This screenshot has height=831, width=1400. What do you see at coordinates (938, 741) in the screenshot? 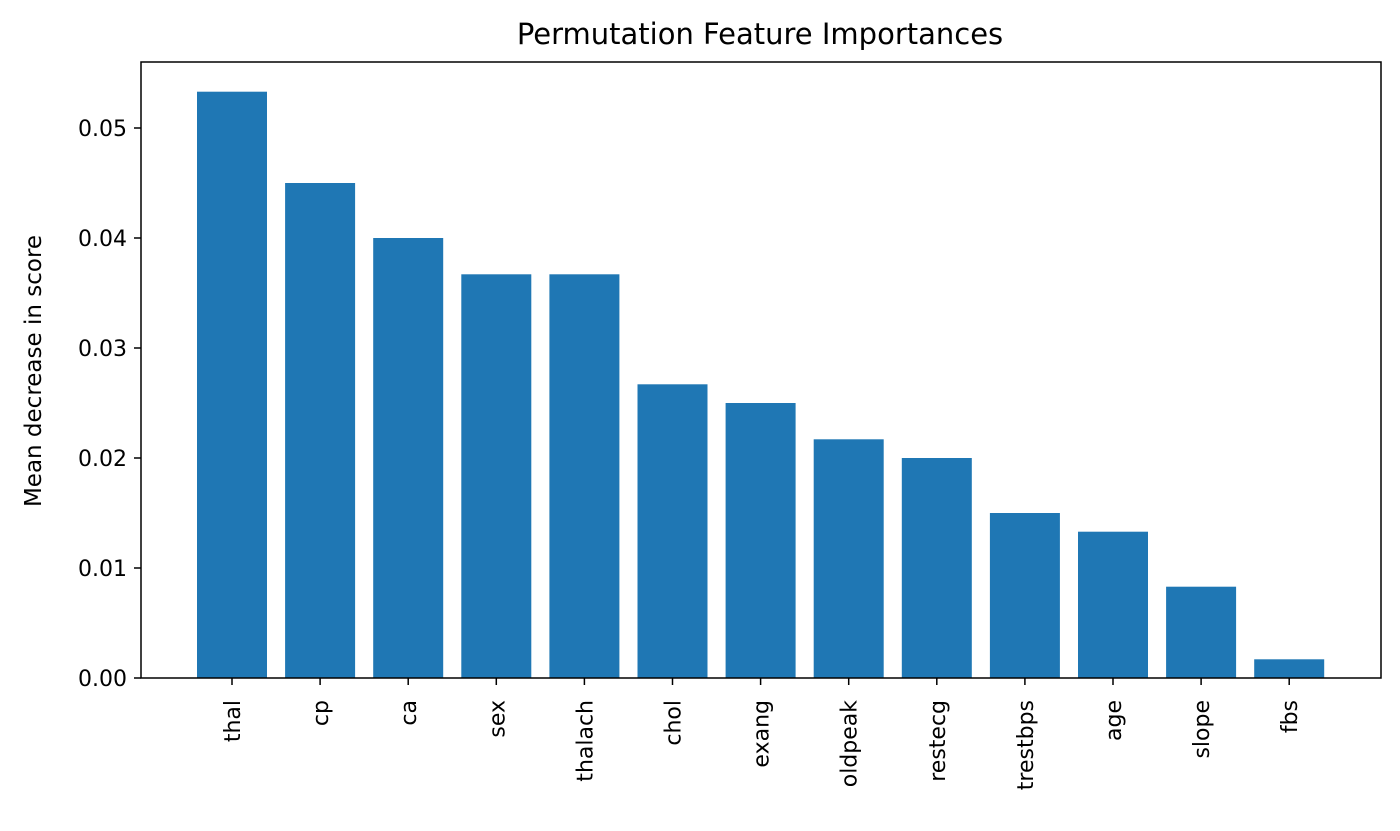
I see `x-tick-label: restecg` at bounding box center [938, 741].